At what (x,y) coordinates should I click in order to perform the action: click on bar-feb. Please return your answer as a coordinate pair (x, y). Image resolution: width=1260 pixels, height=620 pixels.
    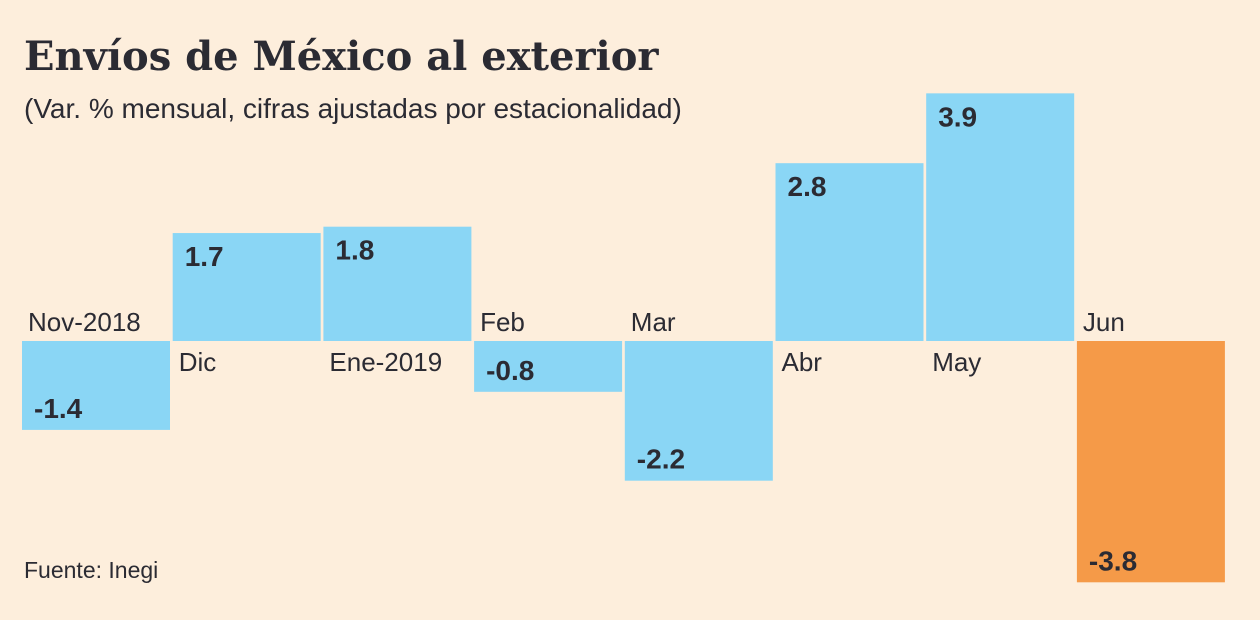
    Looking at the image, I should click on (548, 366).